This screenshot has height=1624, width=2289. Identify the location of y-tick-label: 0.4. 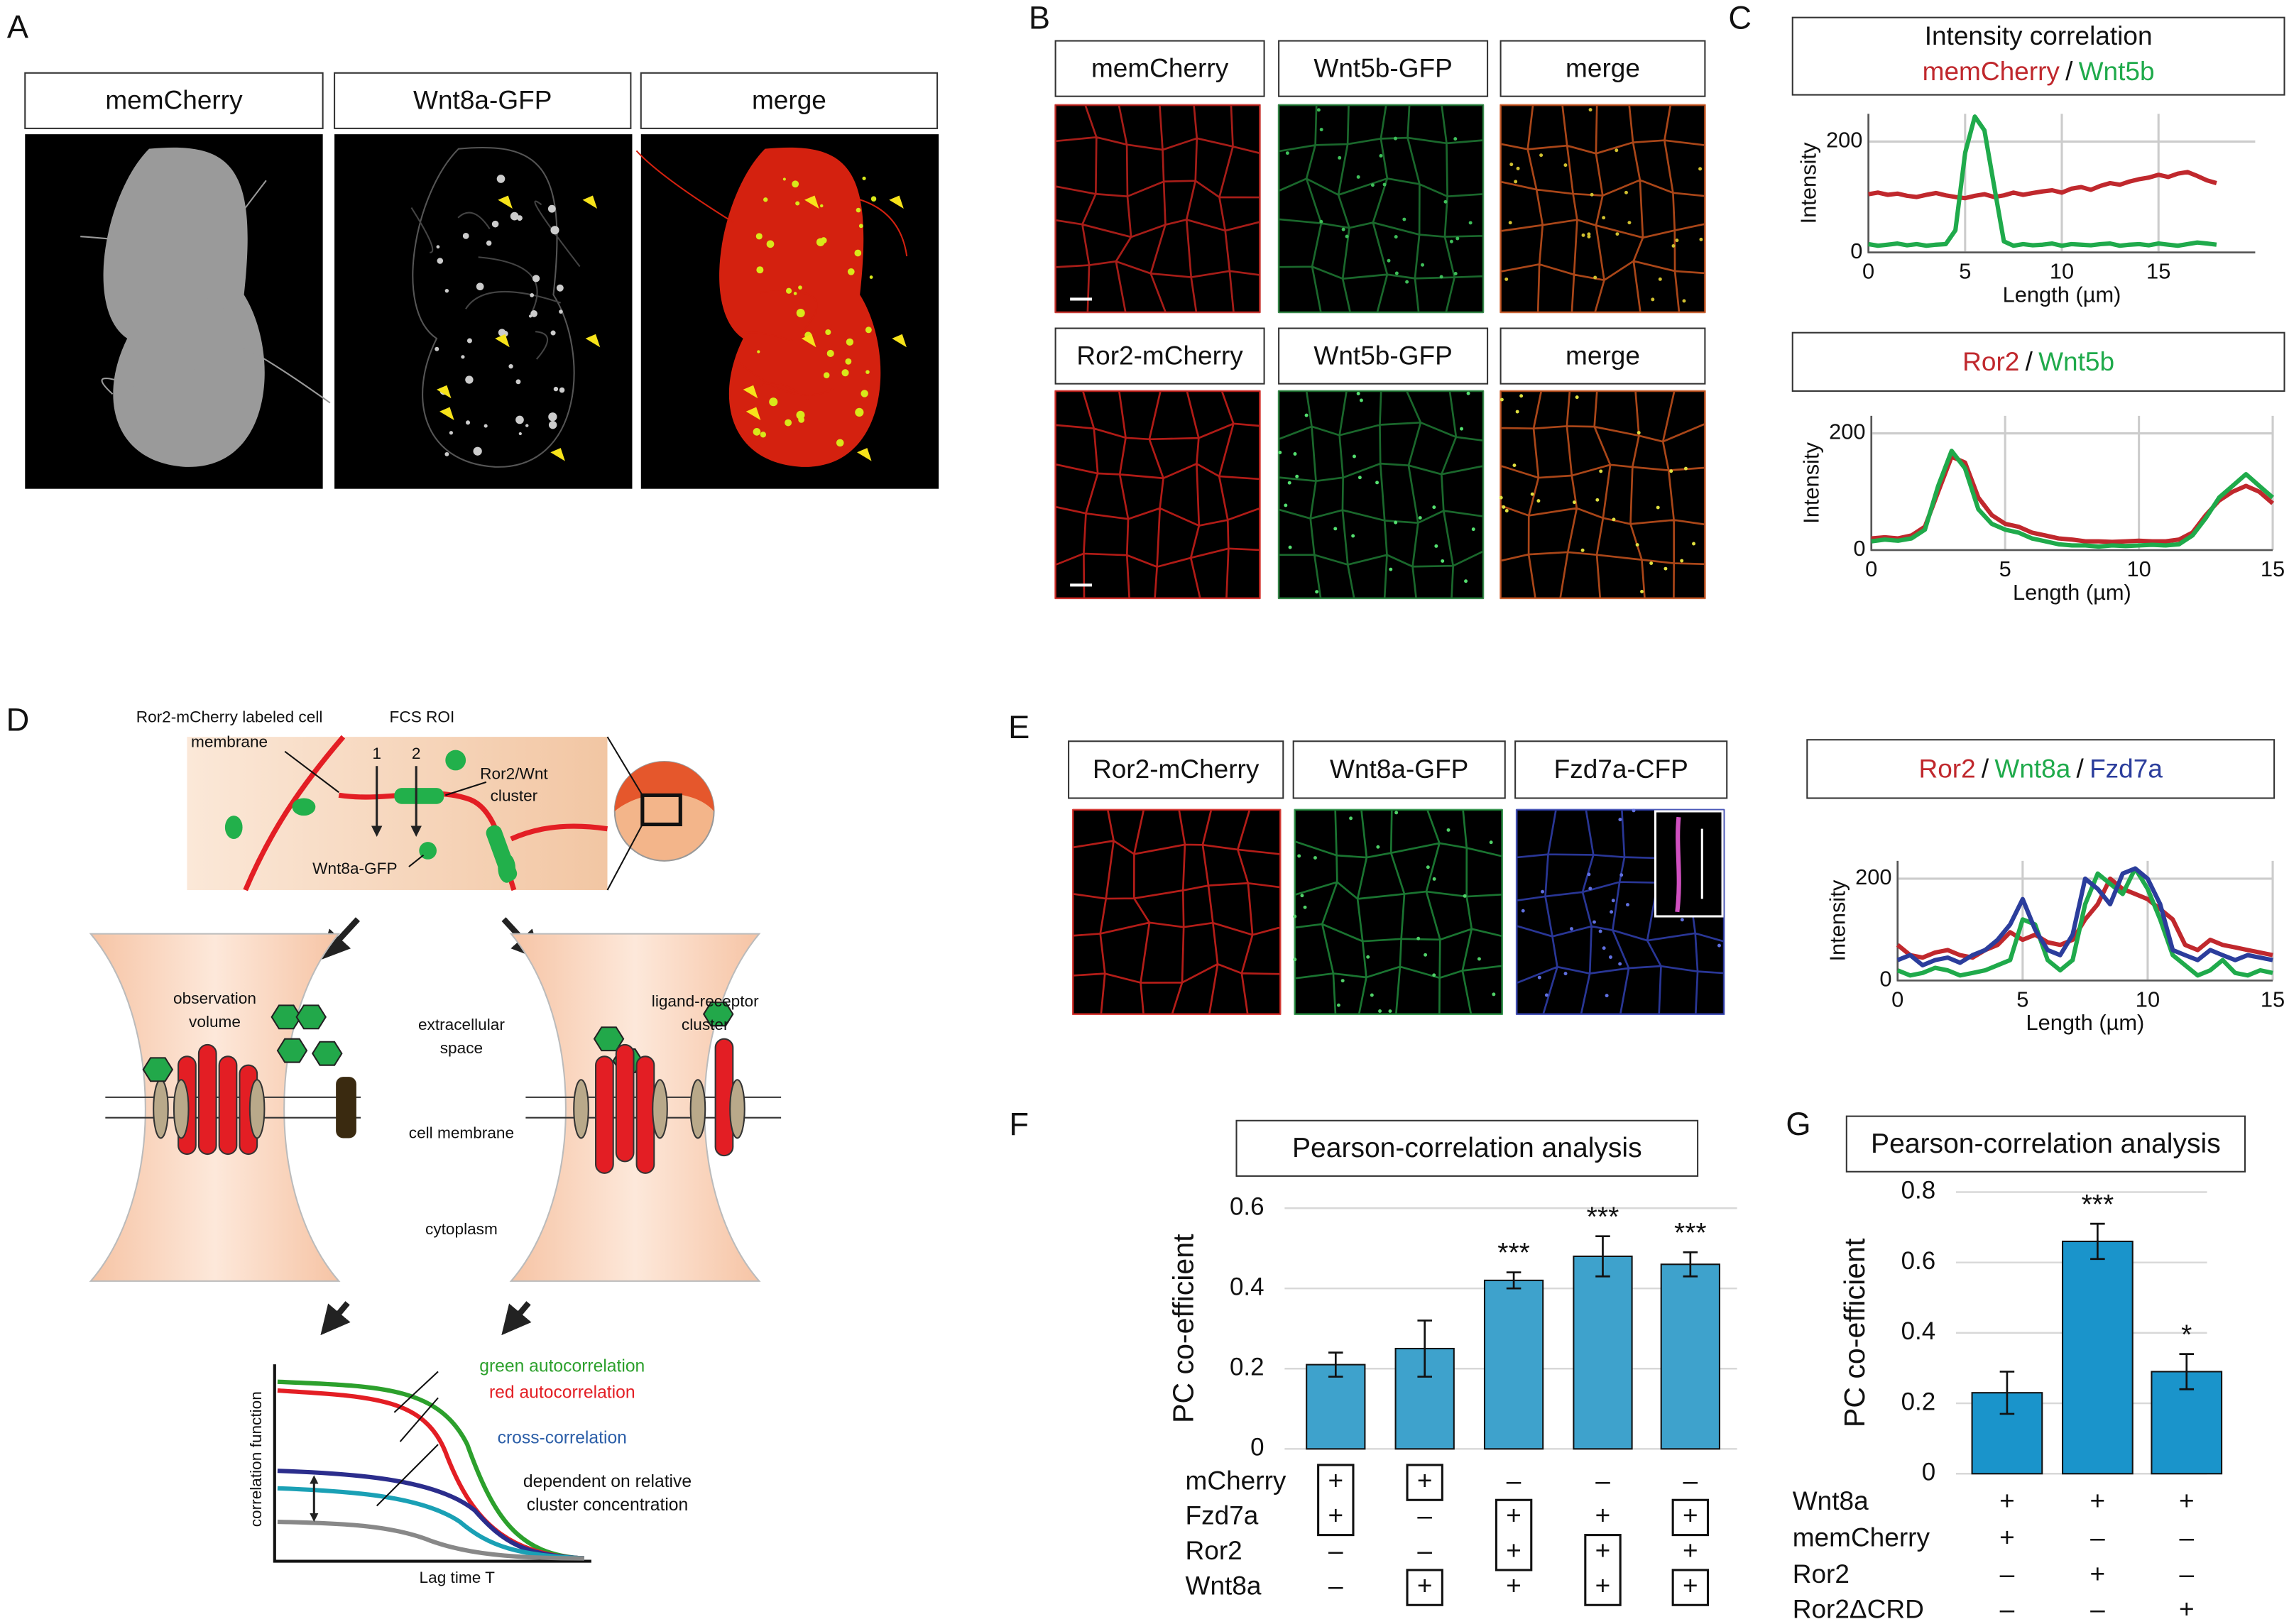
(1918, 1331).